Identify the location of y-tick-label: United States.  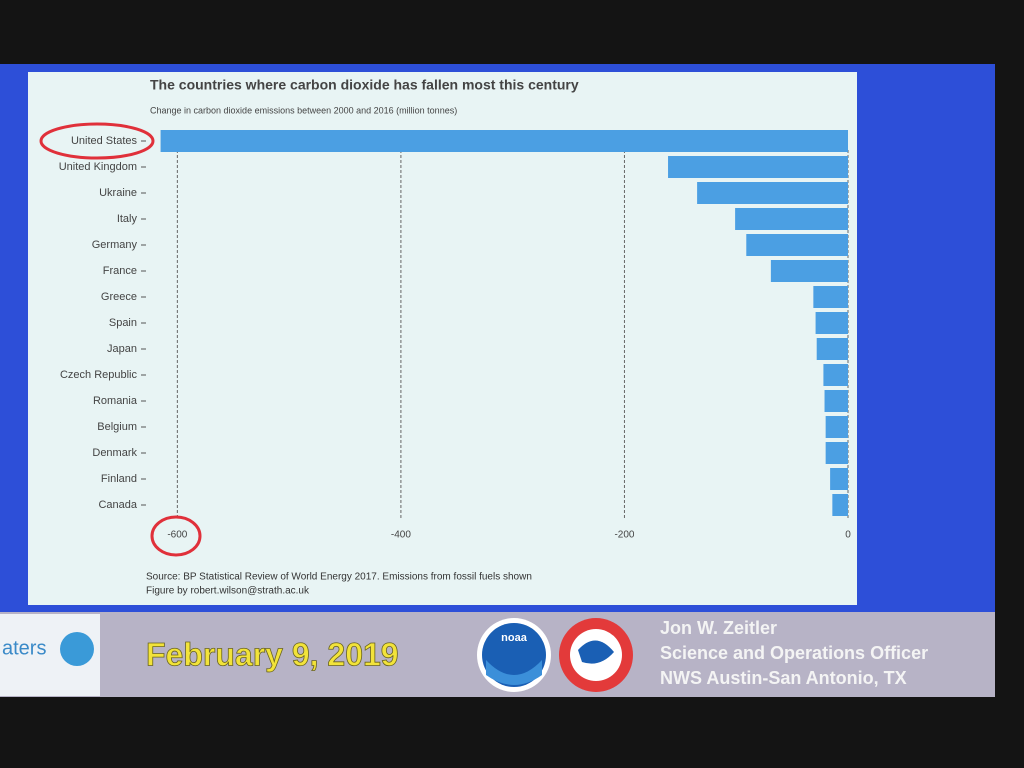
(104, 141).